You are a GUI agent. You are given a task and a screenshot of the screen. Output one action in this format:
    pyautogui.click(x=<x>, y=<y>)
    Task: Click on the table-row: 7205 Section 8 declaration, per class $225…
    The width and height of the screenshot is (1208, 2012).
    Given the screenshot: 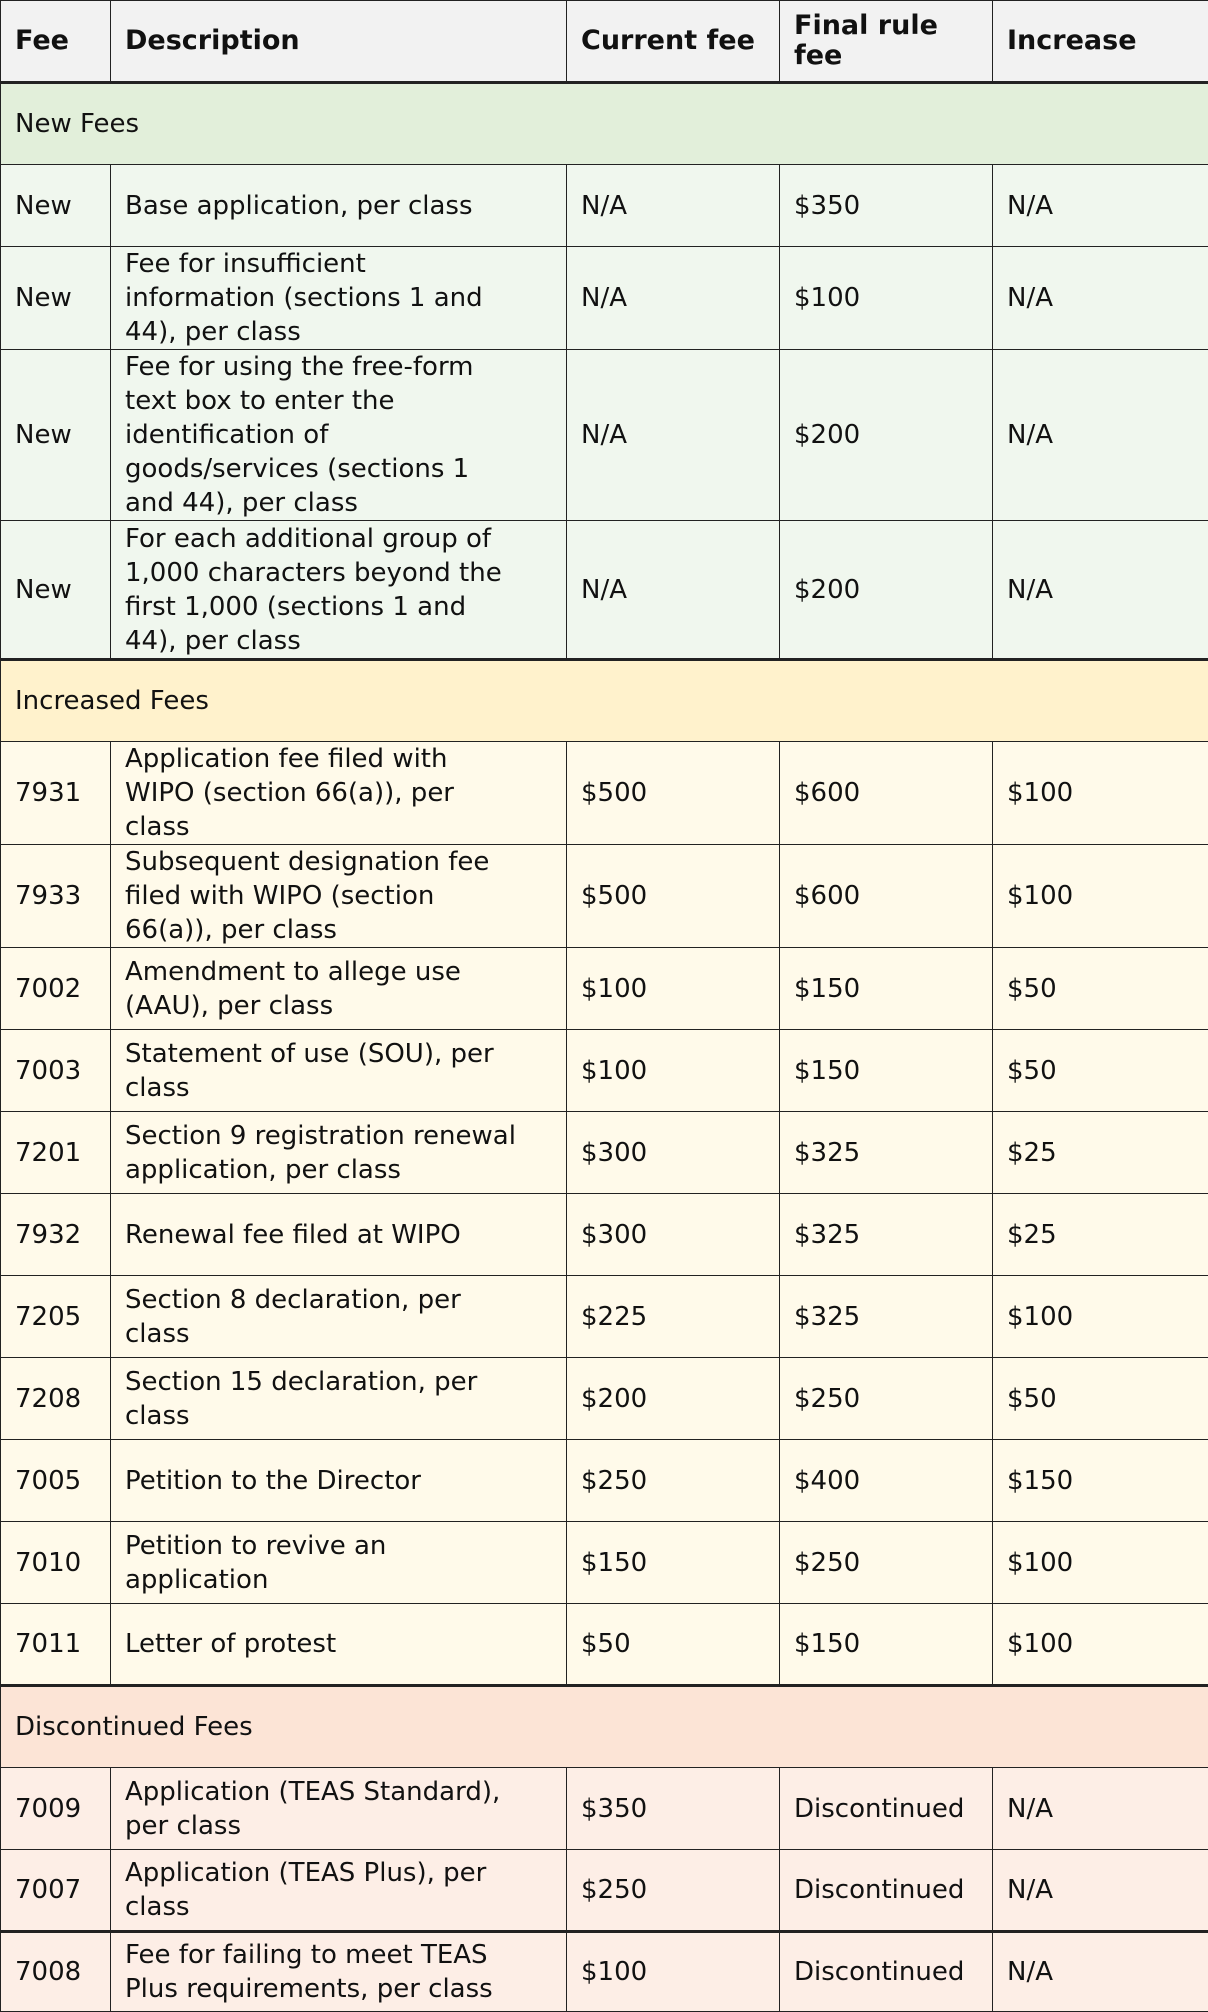 What is the action you would take?
    pyautogui.click(x=604, y=1316)
    